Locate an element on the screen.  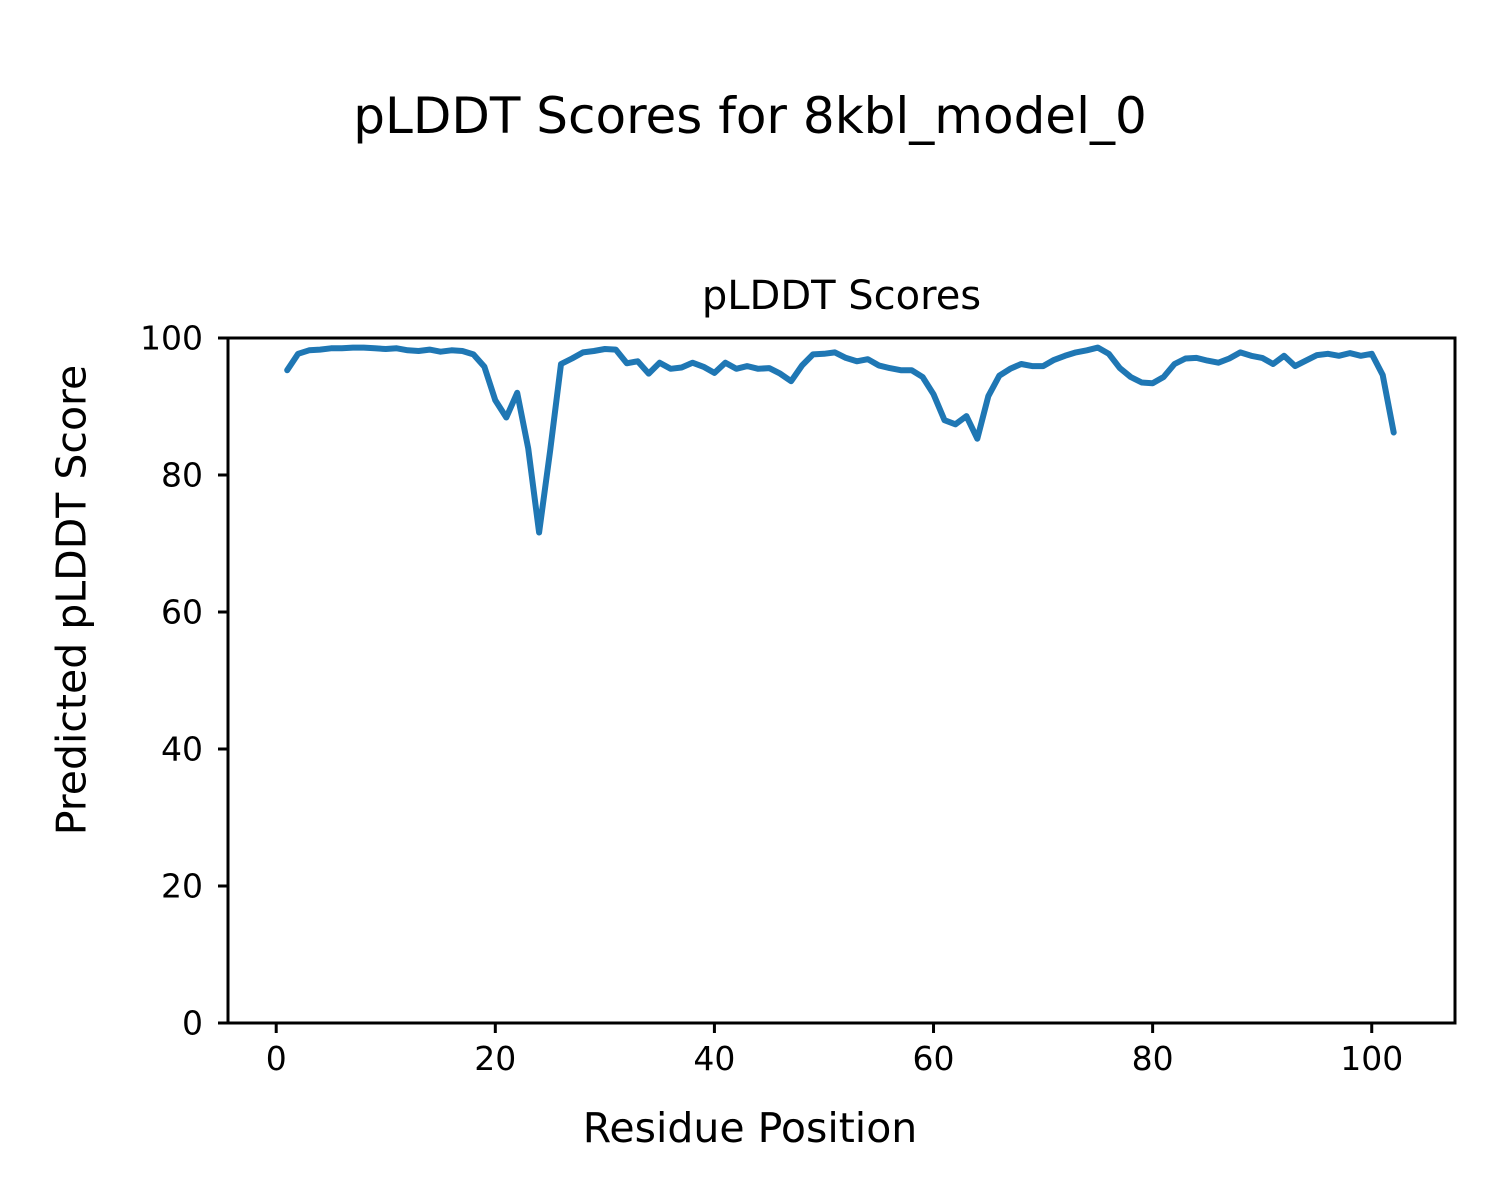
x-tick-label: 100 is located at coordinates (1372, 1058).